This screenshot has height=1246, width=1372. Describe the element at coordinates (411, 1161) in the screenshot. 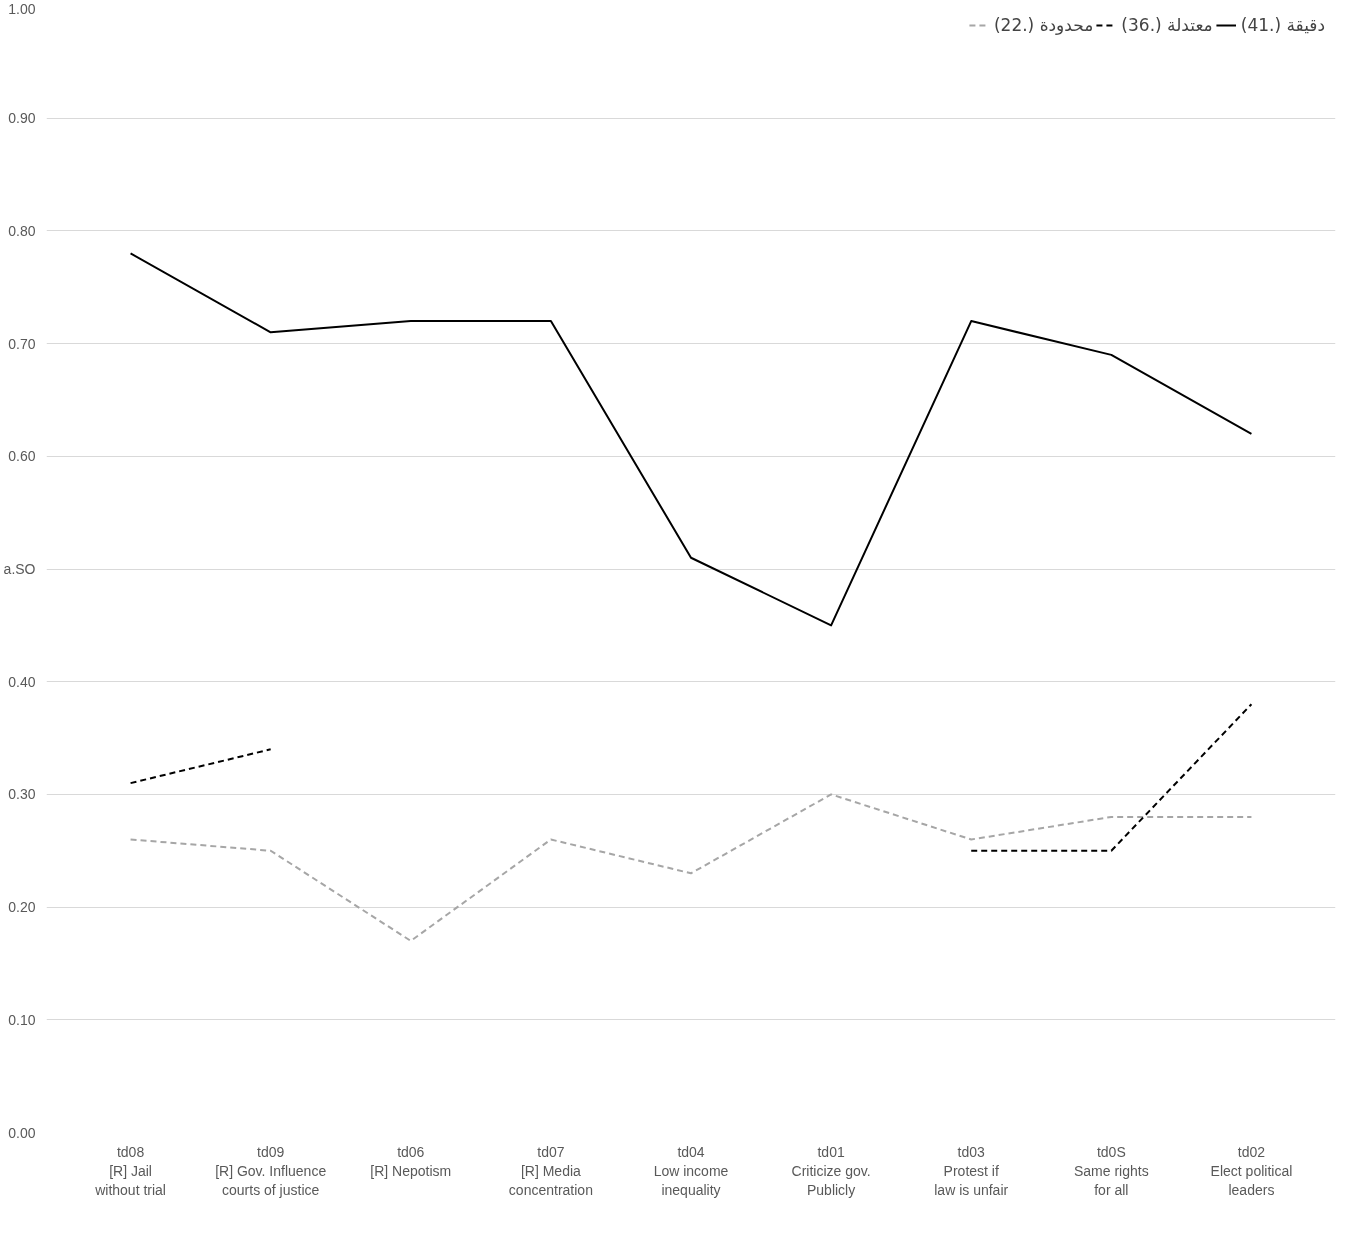

I see `x-tick-label: td06 [R] Nepotism` at that location.